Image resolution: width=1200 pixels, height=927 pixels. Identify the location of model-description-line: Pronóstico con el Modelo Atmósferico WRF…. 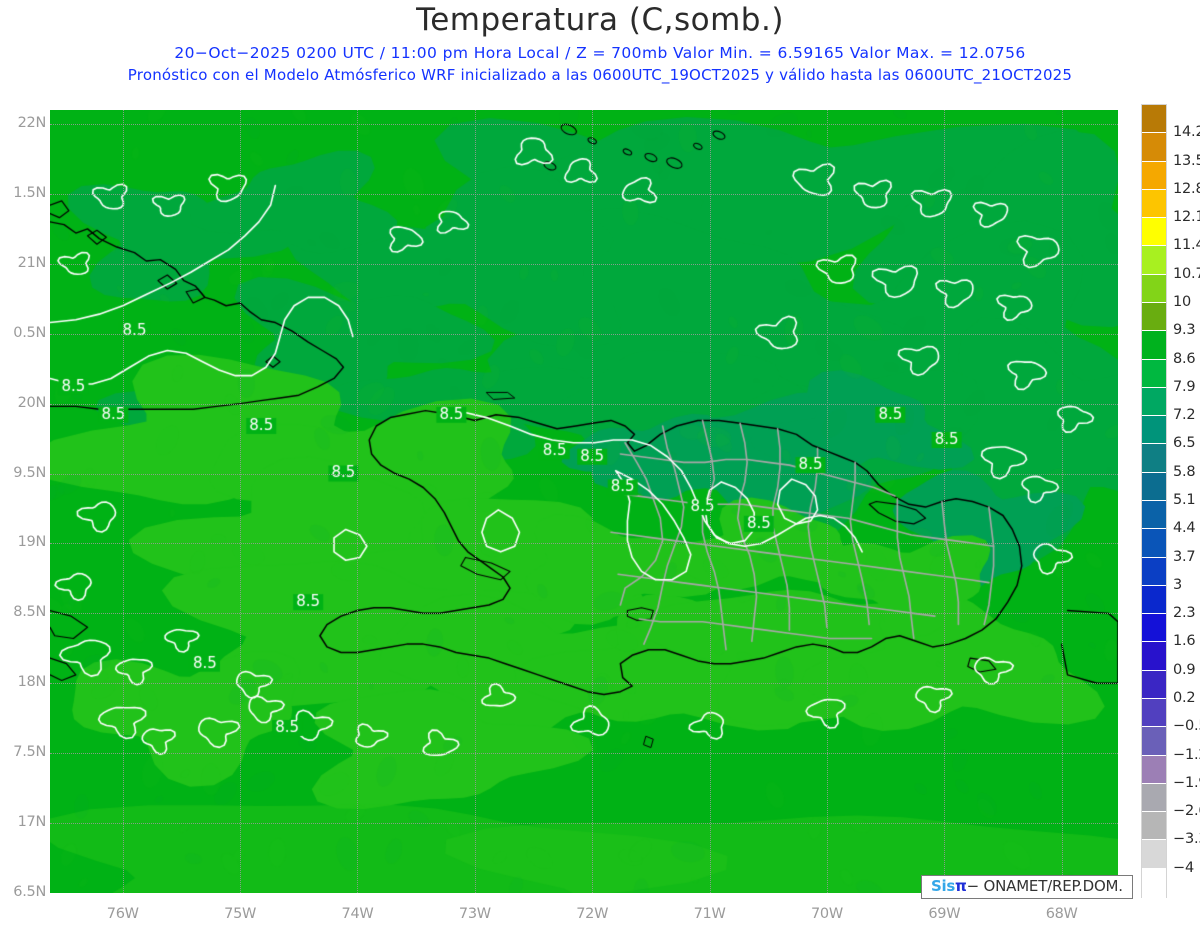
(600, 75).